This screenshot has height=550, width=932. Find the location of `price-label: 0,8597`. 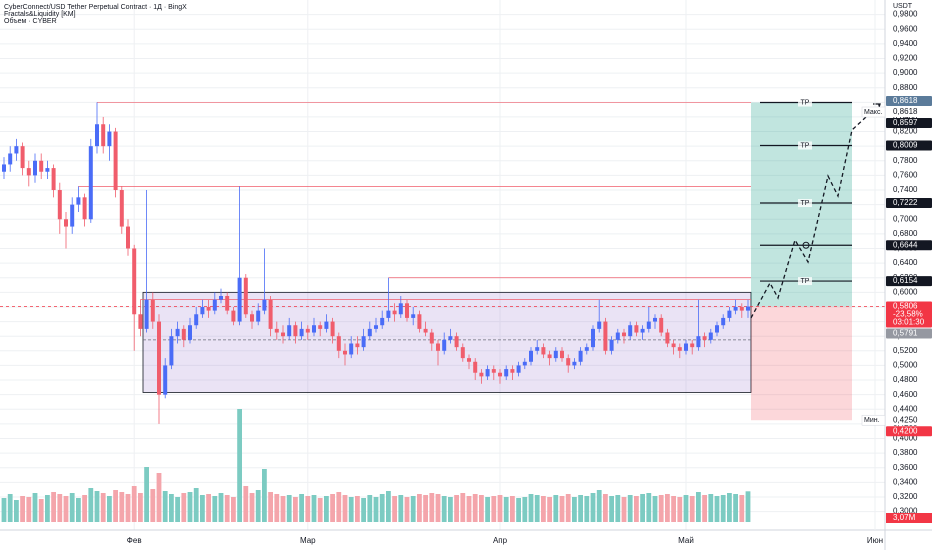

price-label: 0,8597 is located at coordinates (905, 122).